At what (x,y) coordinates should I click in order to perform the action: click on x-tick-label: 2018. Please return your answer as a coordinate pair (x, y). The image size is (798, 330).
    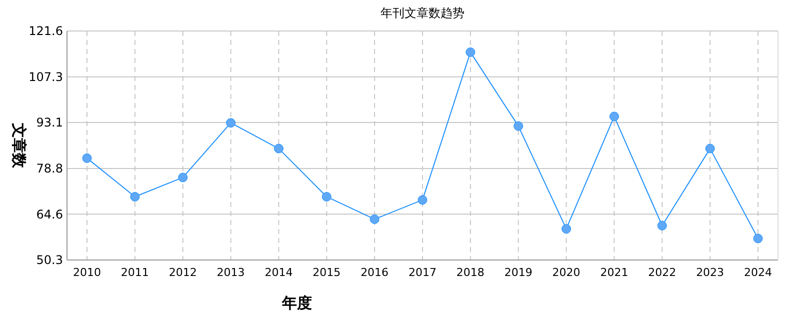
    Looking at the image, I should click on (470, 272).